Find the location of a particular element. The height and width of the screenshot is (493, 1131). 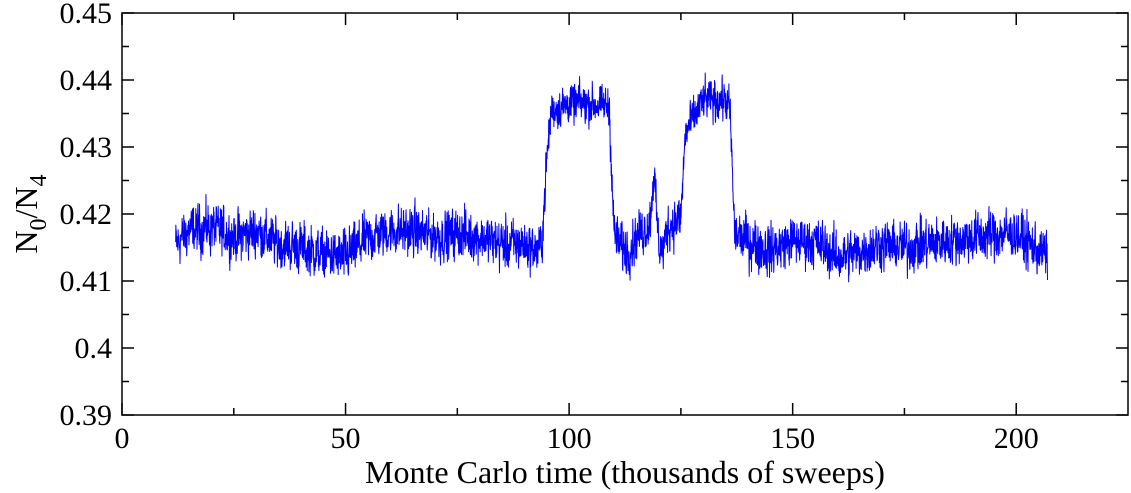

y-label-sub0: 0 is located at coordinates (39, 224).